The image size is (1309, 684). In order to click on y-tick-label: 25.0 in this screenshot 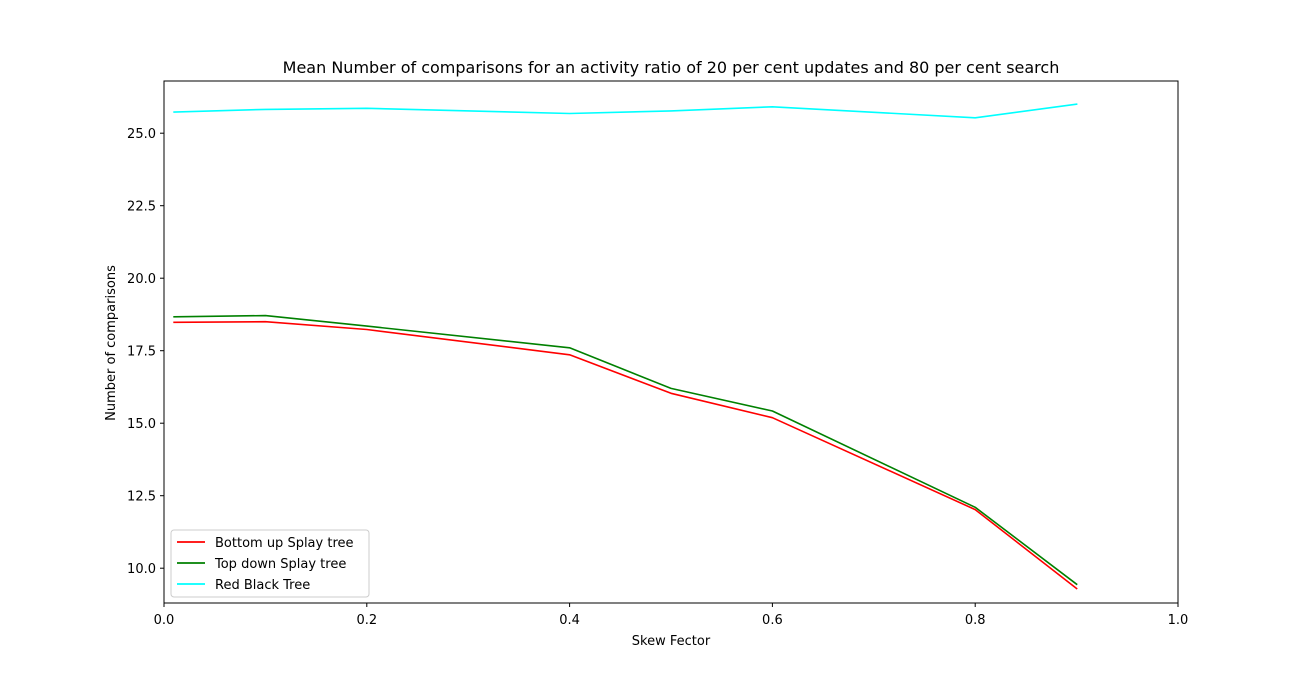, I will do `click(141, 134)`.